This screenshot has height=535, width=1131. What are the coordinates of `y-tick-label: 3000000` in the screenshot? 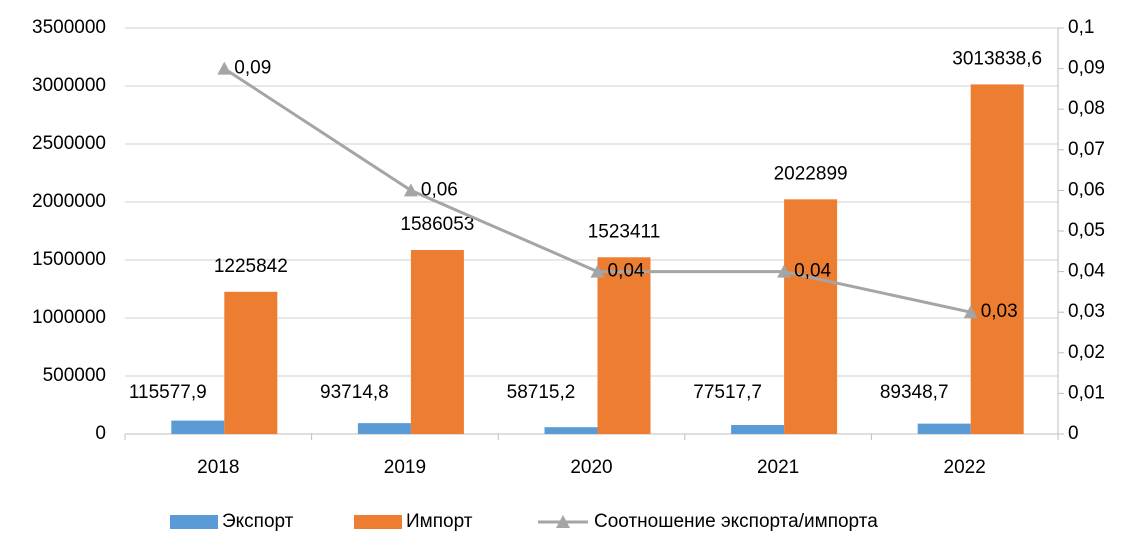 It's located at (69, 85).